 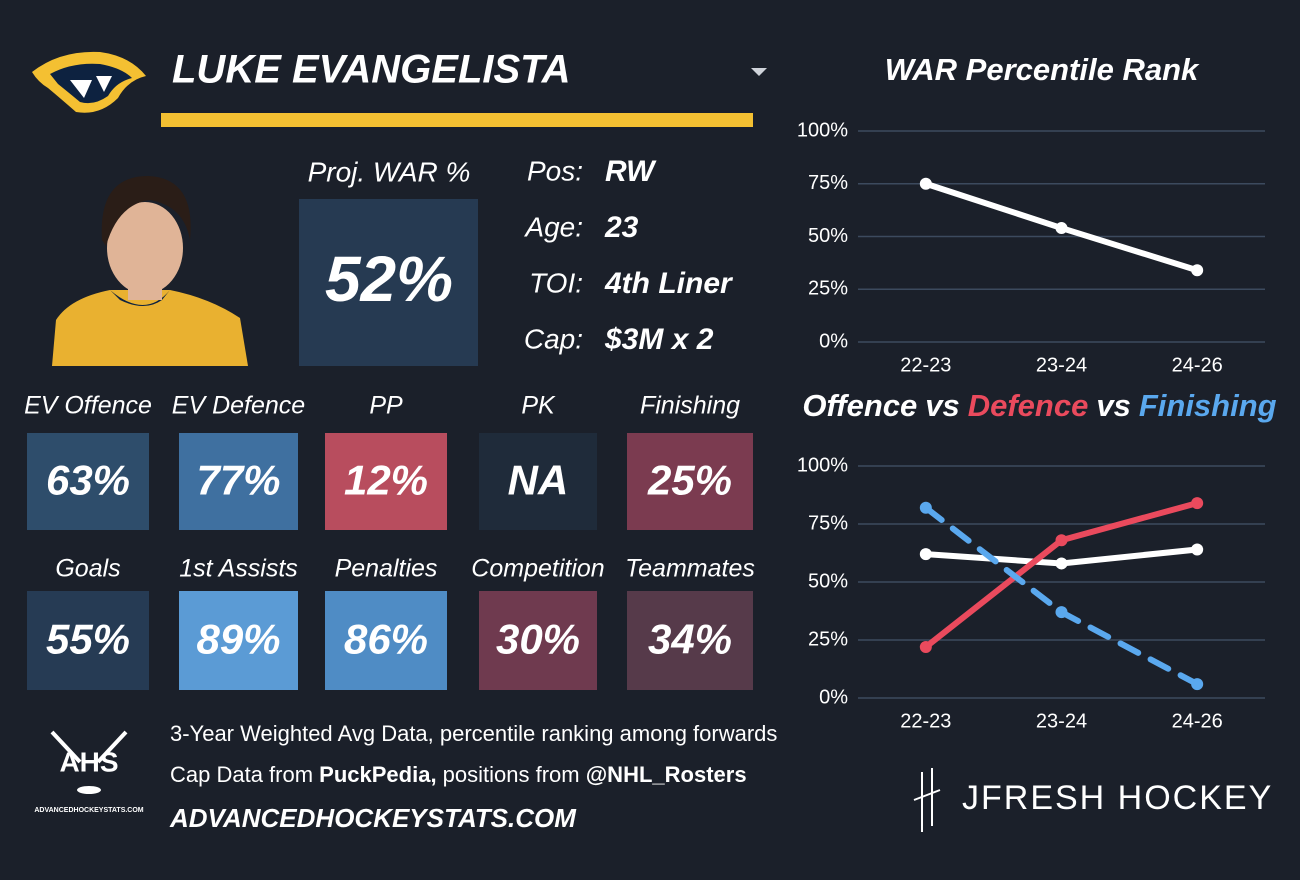 I want to click on legend-entry: Defence, so click(x=1028, y=405).